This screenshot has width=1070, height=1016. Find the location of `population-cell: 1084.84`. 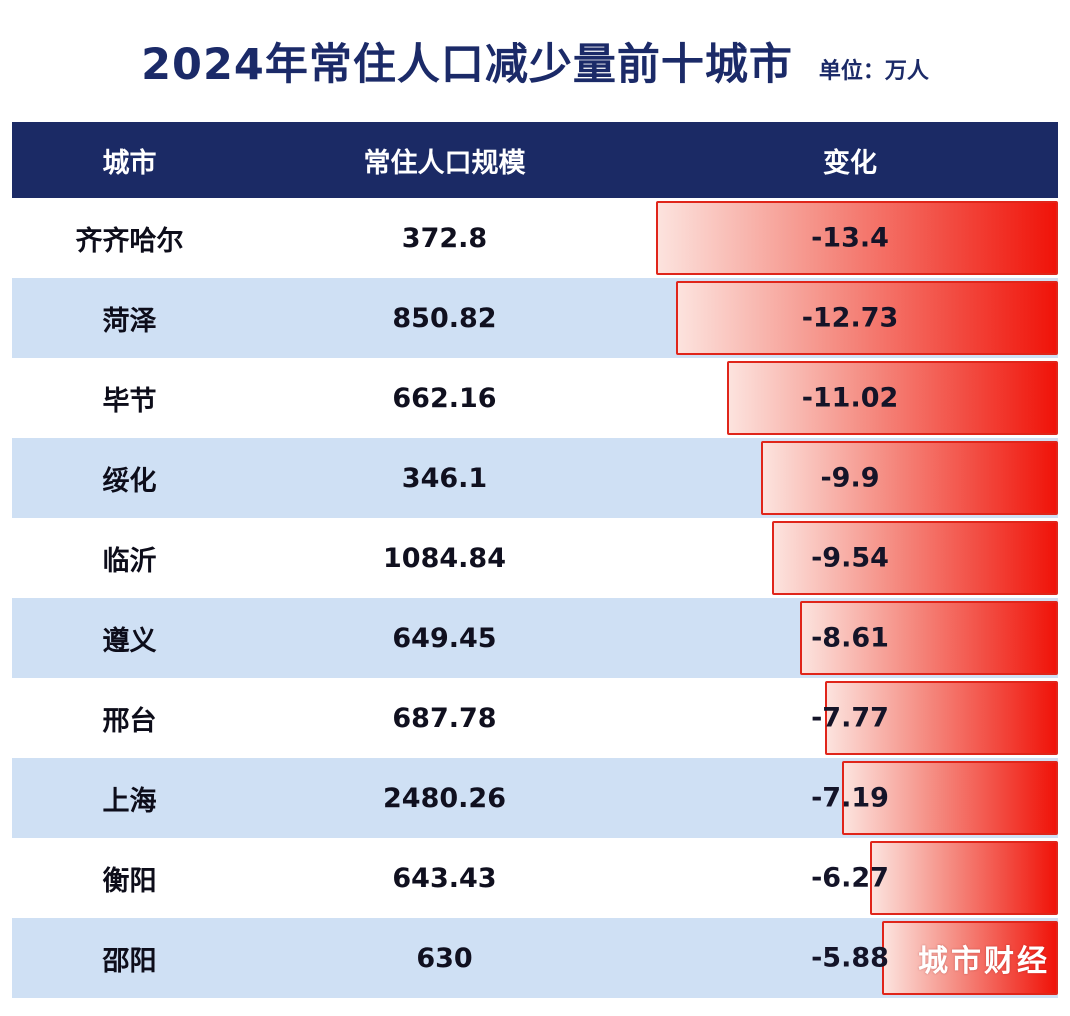

population-cell: 1084.84 is located at coordinates (444, 558).